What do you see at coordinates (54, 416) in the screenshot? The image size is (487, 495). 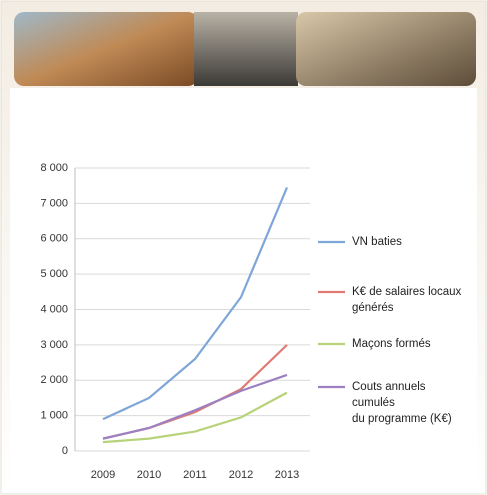 I see `y-tick-label: 1 000` at bounding box center [54, 416].